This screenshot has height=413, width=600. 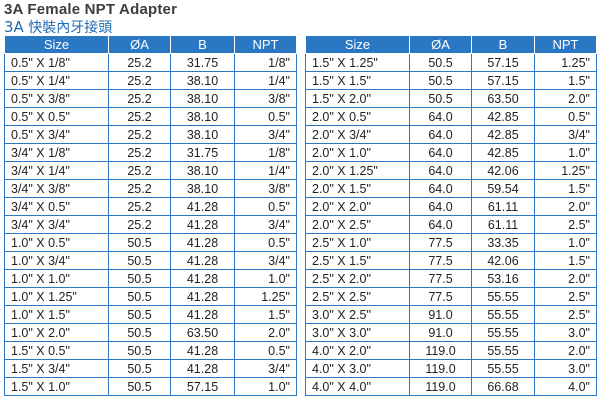 What do you see at coordinates (357, 62) in the screenshot?
I see `cell-size: 1.5" X 1.25"` at bounding box center [357, 62].